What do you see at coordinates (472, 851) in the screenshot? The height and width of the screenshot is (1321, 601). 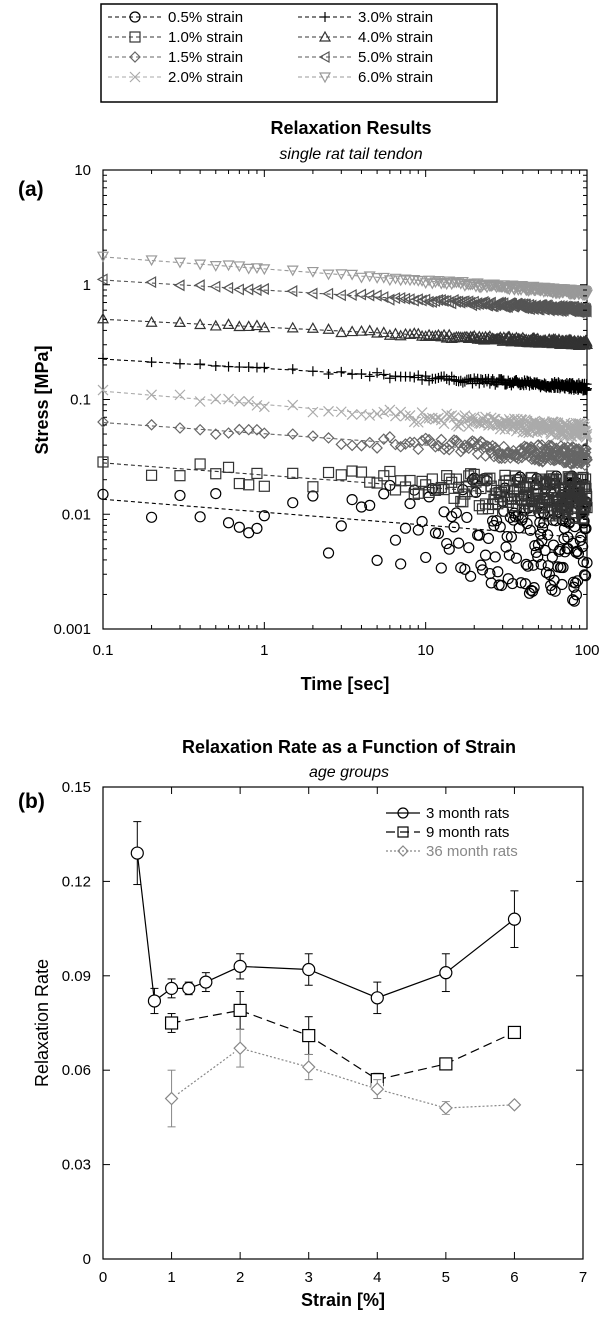 I see `legend-label: 36 month rats` at bounding box center [472, 851].